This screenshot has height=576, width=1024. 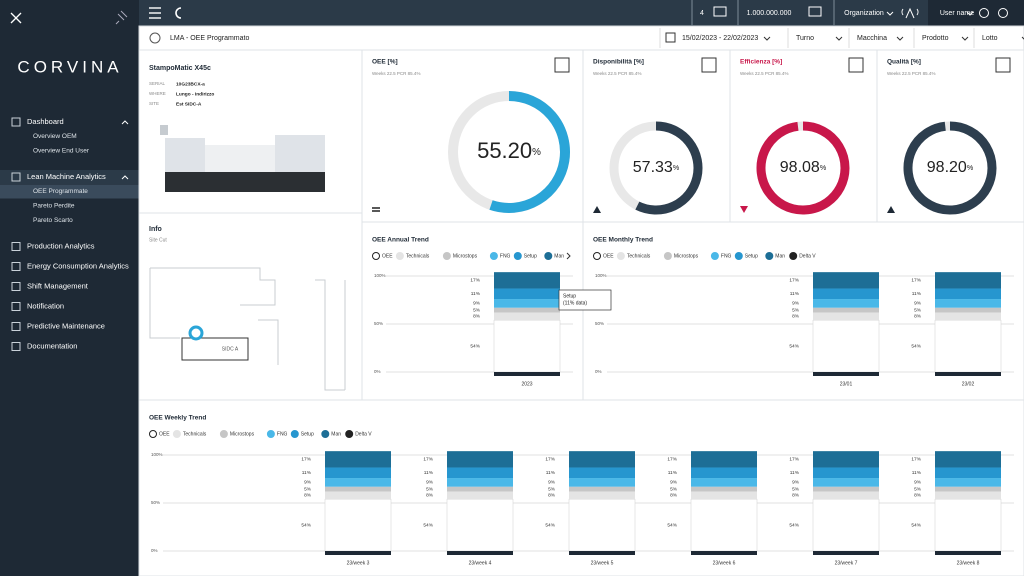 What do you see at coordinates (45, 121) in the screenshot?
I see `nav-item: Dashboard` at bounding box center [45, 121].